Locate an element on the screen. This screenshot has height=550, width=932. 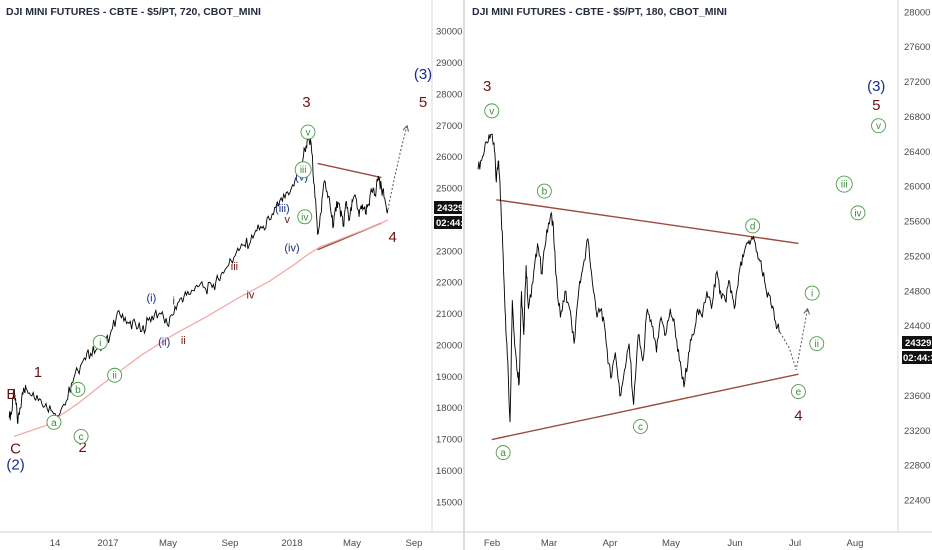
wave-label: iii is located at coordinates (234, 267).